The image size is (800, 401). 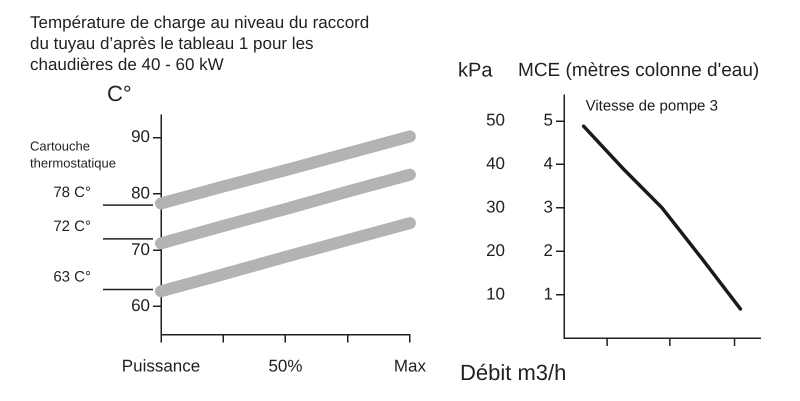 What do you see at coordinates (639, 71) in the screenshot?
I see `y-axis-title: MCE (mètres colonne d'eau)` at bounding box center [639, 71].